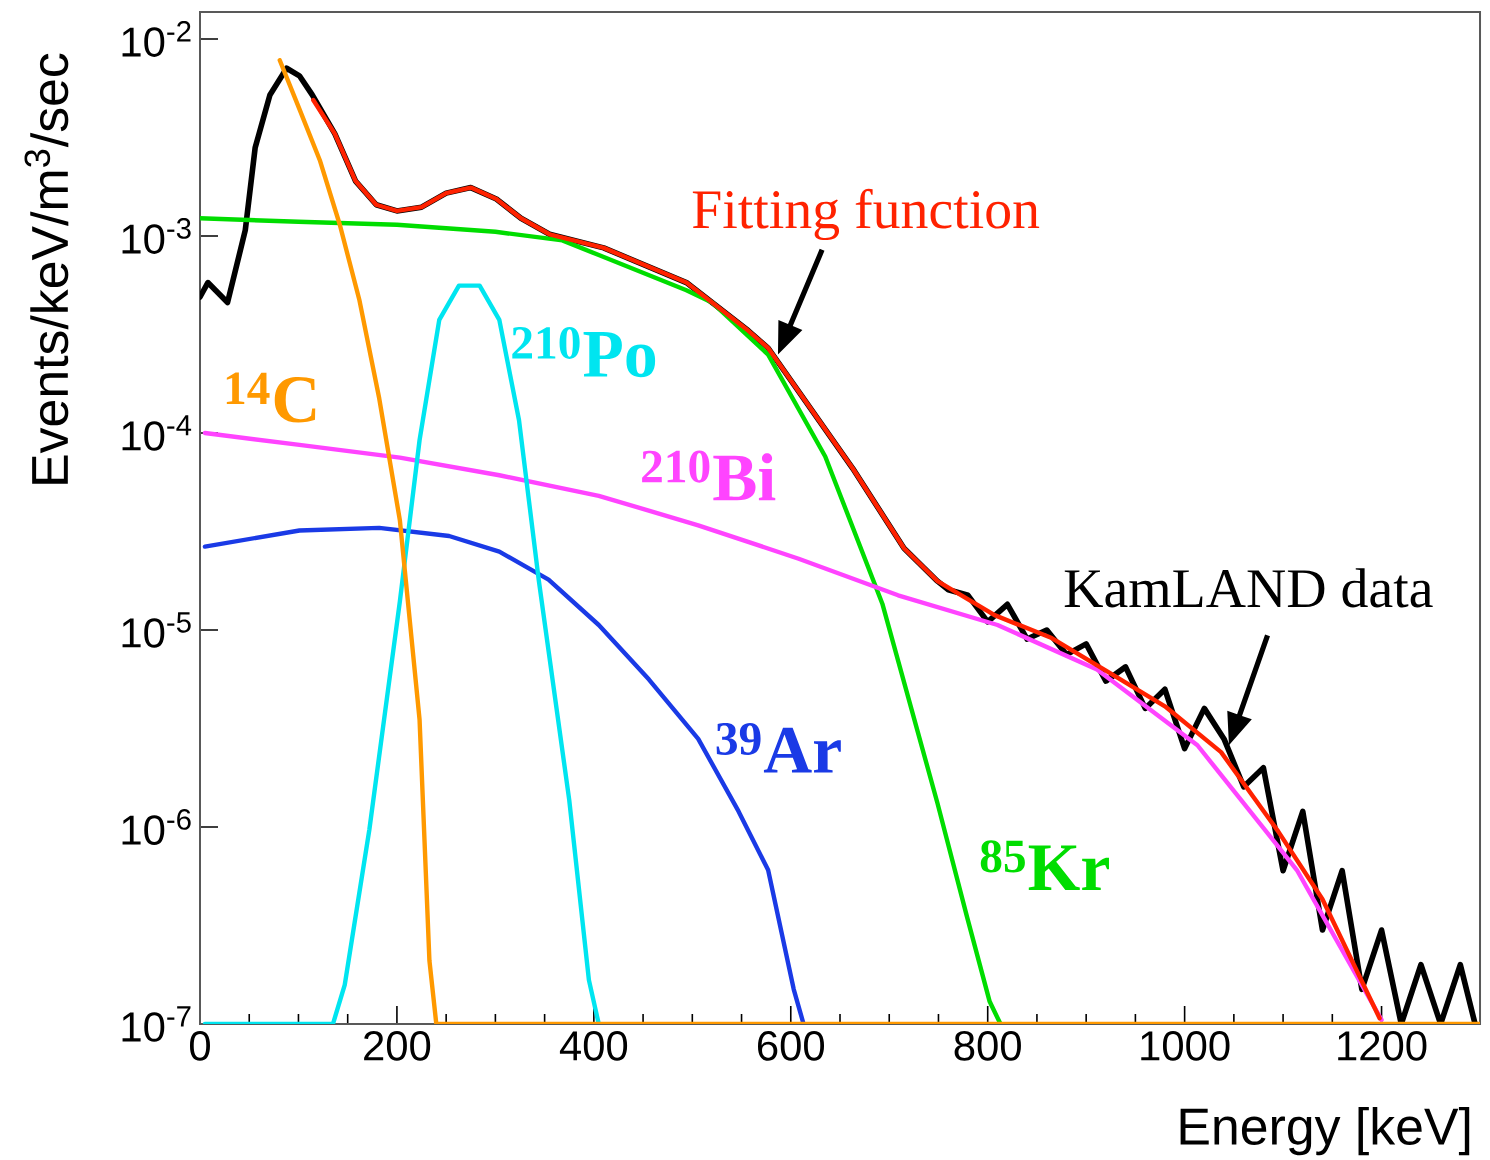 This screenshot has height=1160, width=1490. Describe the element at coordinates (1044, 865) in the screenshot. I see `series-label: $^{85}$Kr` at that location.